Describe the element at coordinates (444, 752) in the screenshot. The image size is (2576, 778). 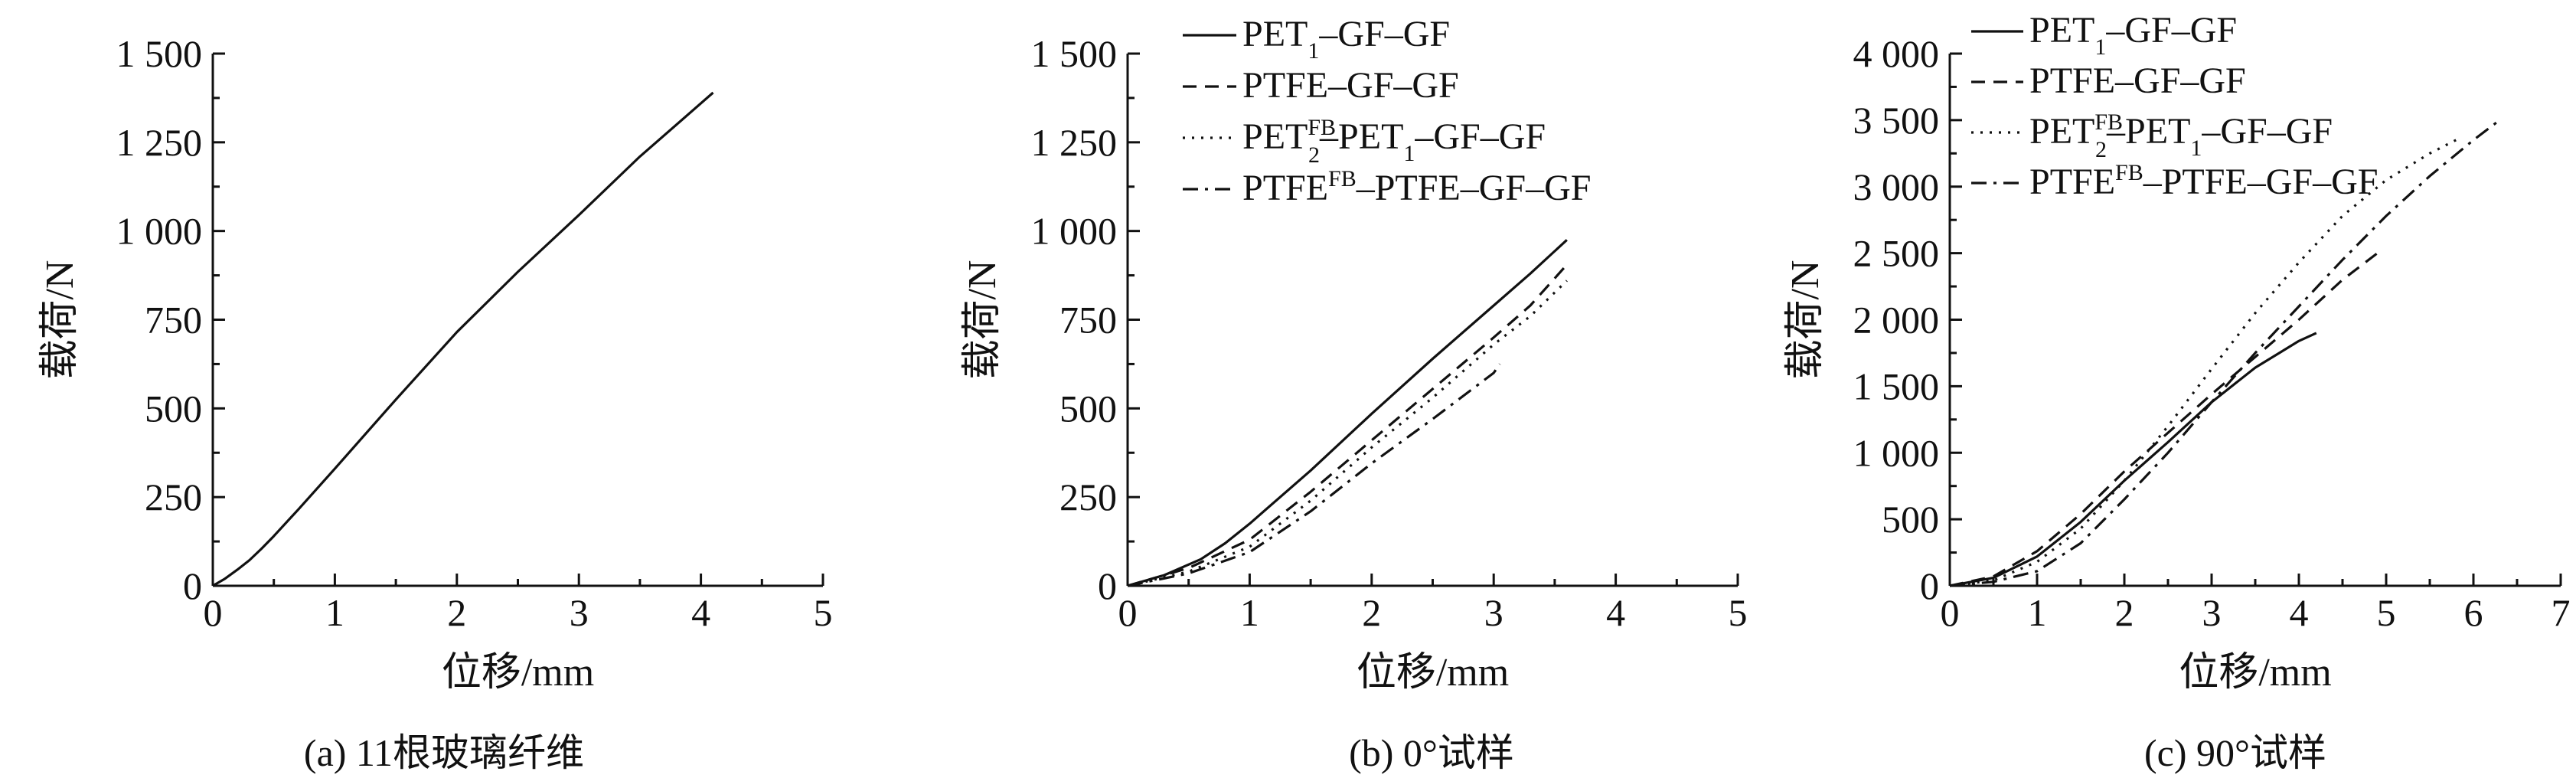
I see `panel-caption: (a) 11根玻璃纤维` at that location.